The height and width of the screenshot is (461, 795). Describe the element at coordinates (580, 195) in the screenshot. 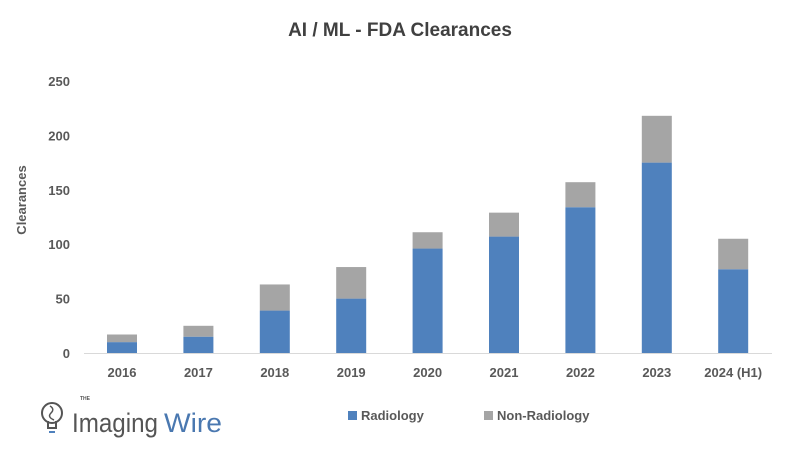

I see `bar-non-radiology-2022` at that location.